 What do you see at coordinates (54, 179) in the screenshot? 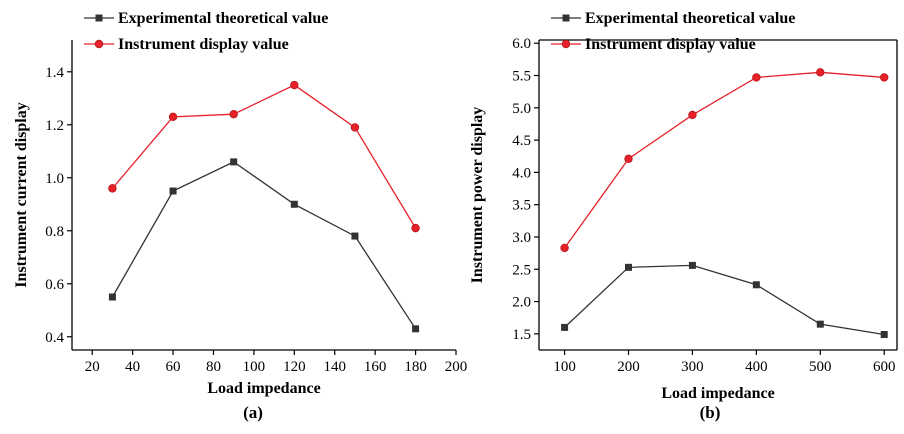
I see `chart-a-y-tick-label: 1.0` at bounding box center [54, 179].